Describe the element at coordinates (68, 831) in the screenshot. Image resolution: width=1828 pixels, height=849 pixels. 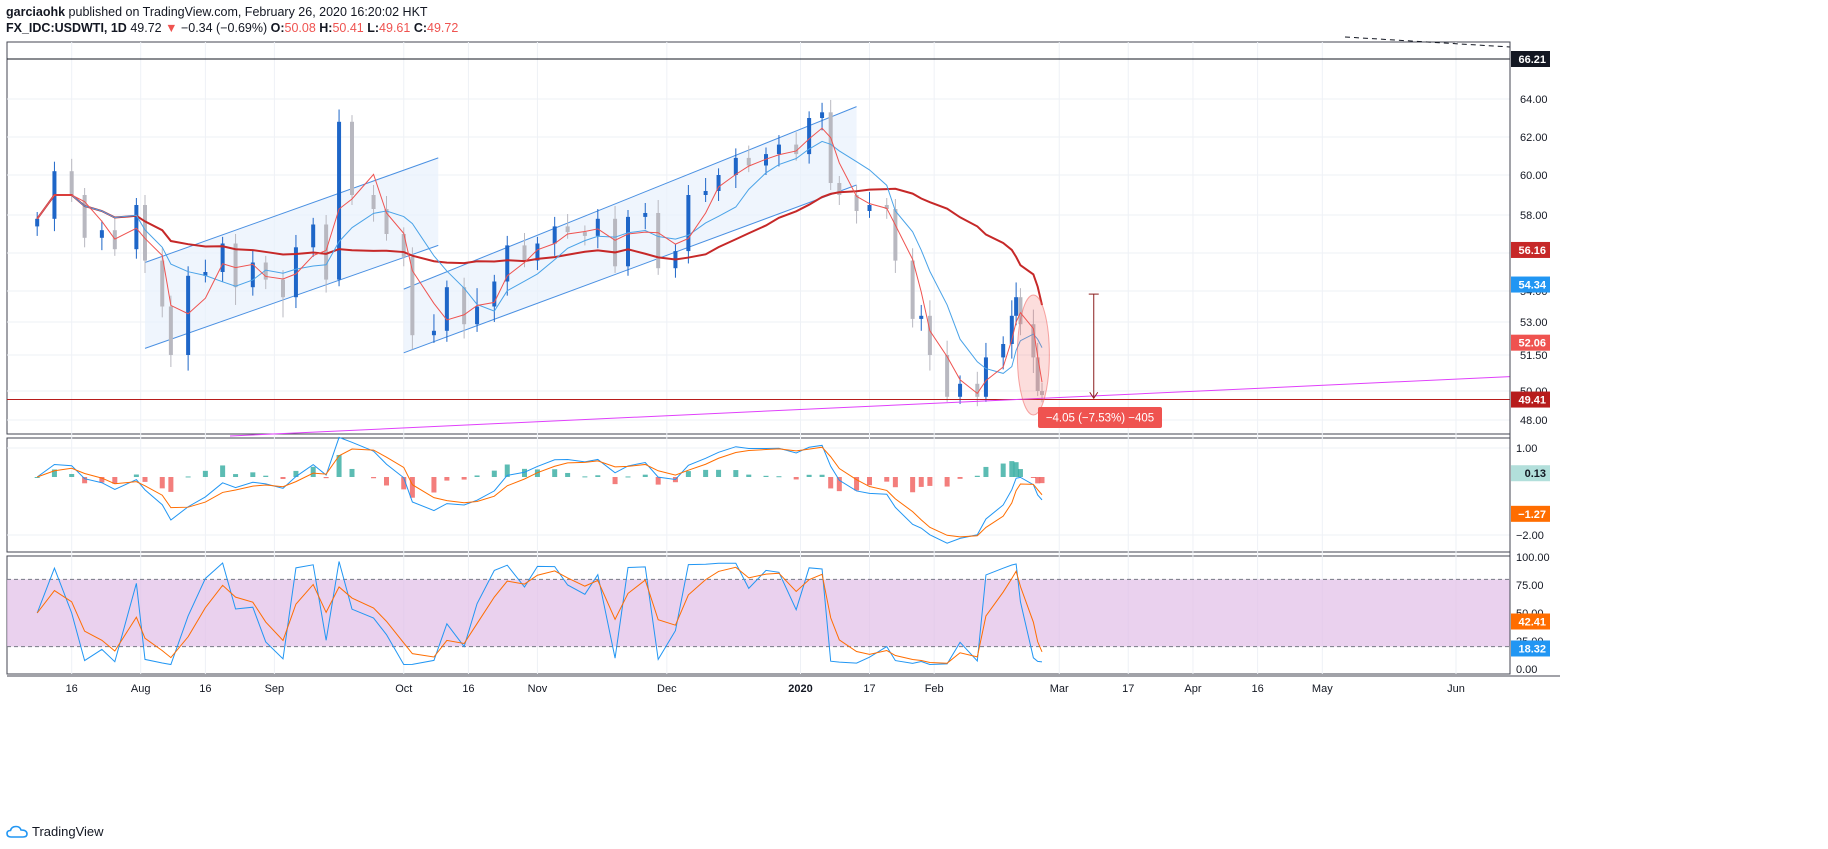
I see `brand-name: TradingView` at that location.